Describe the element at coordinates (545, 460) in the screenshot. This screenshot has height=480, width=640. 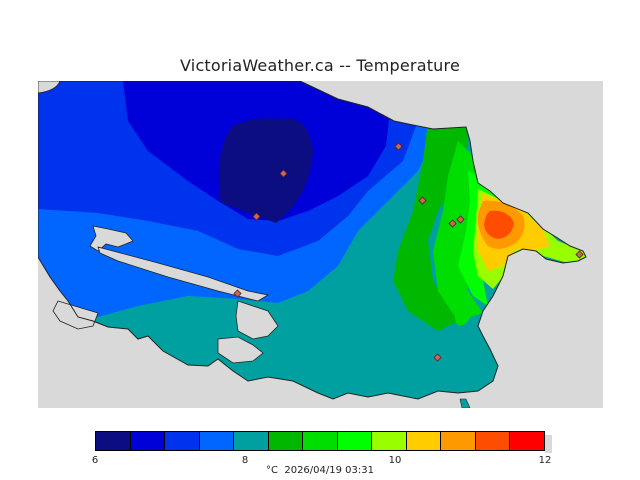
I see `scale-tick-label: 12` at that location.